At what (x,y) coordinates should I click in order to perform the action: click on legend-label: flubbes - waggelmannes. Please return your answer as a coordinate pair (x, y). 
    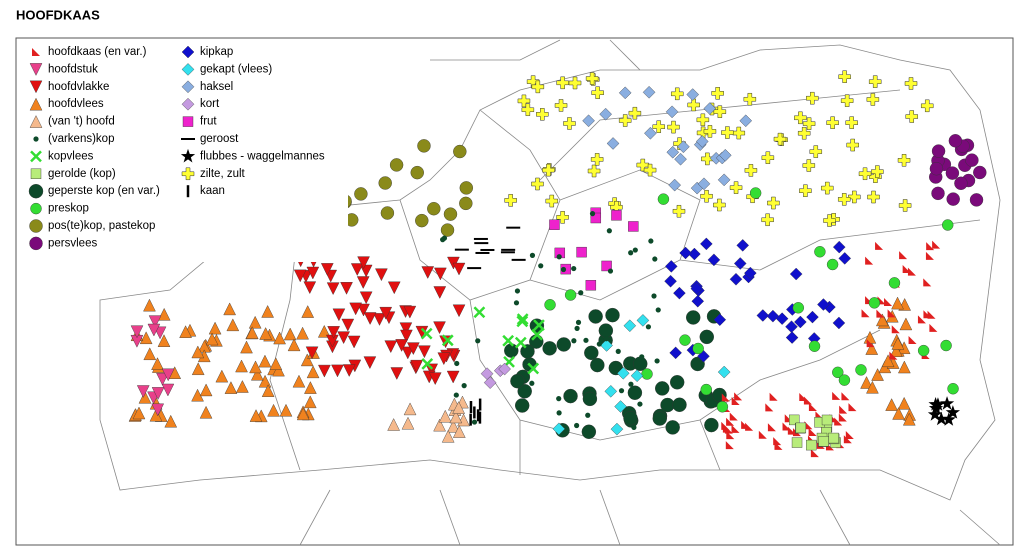
    Looking at the image, I should click on (262, 156).